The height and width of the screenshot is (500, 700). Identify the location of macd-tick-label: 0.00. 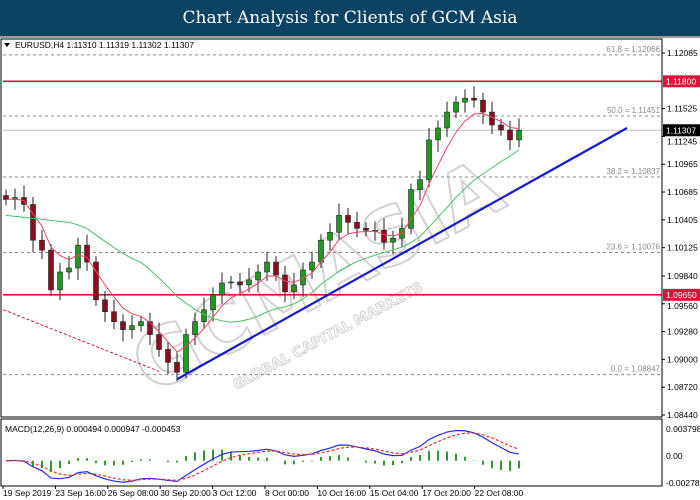
(674, 456).